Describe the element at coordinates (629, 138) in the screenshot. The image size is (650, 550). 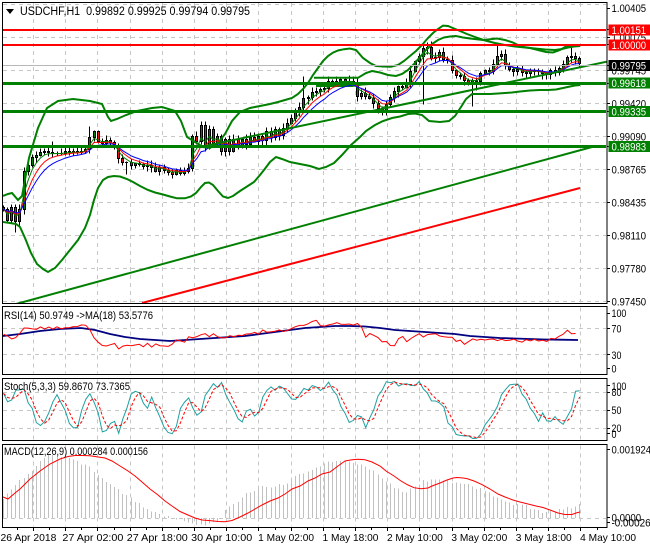
I see `svg-text: 0.99090` at that location.